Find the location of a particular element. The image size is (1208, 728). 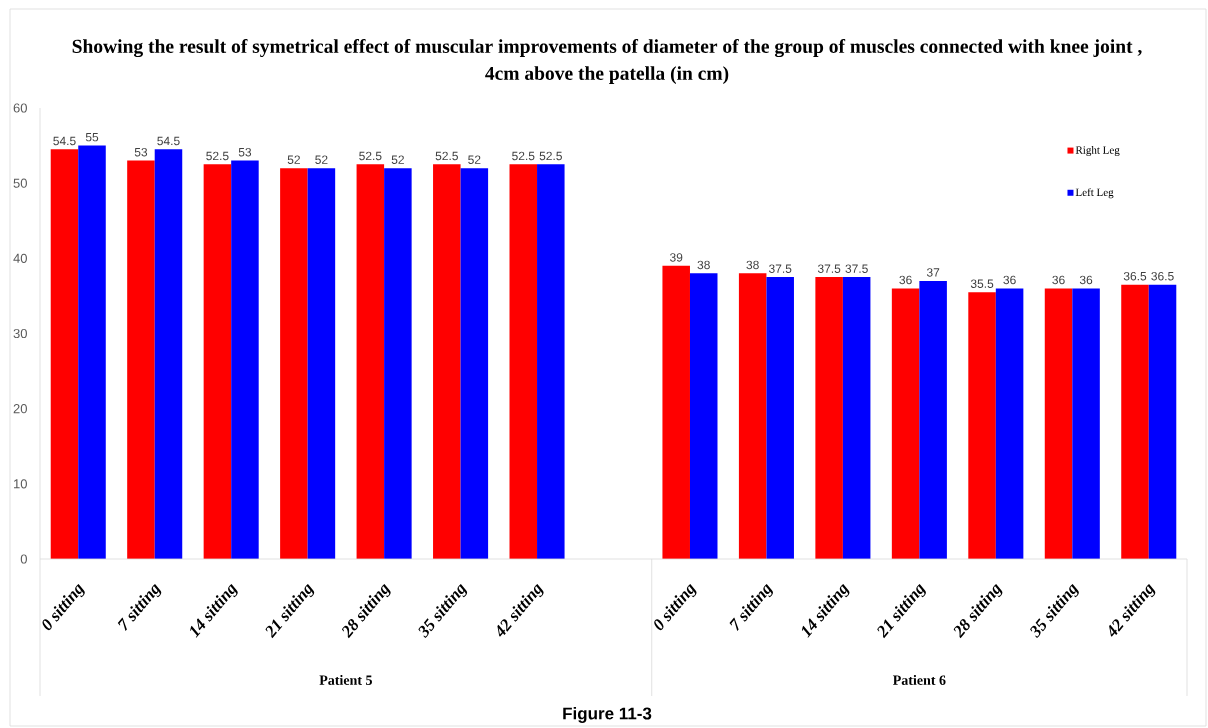

y-tick-label: 50 is located at coordinates (20, 183).